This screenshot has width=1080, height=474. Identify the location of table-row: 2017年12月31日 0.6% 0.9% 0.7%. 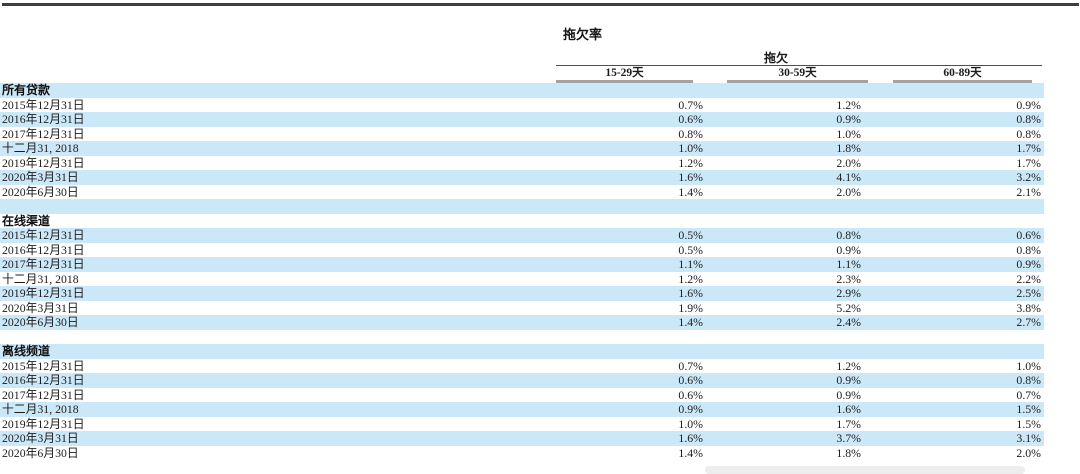
(522, 395).